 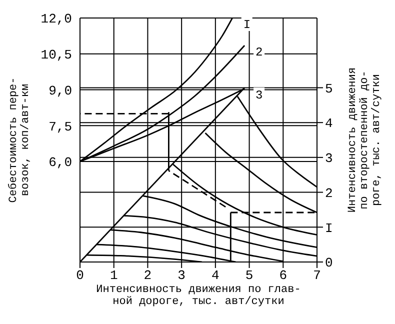 What do you see at coordinates (114, 276) in the screenshot?
I see `x-tick-label: 1` at bounding box center [114, 276].